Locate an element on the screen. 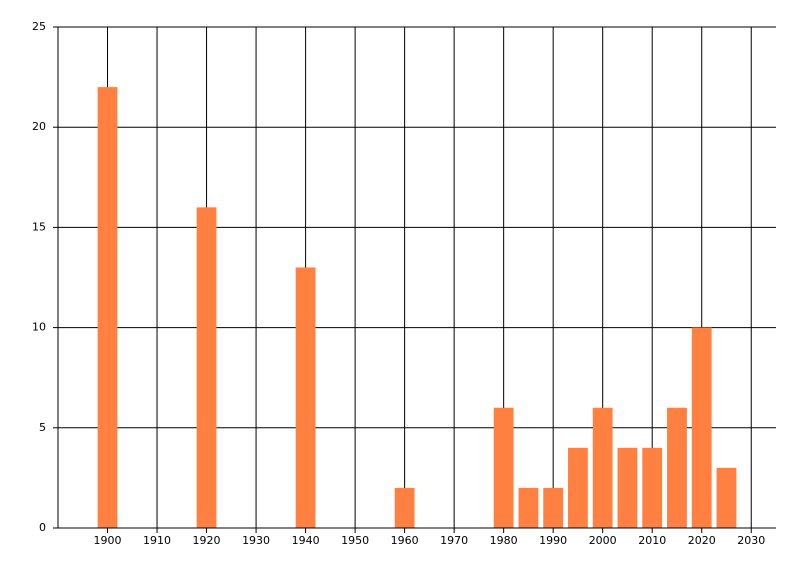 This screenshot has height=576, width=800. x-tick-label: 1940 is located at coordinates (306, 540).